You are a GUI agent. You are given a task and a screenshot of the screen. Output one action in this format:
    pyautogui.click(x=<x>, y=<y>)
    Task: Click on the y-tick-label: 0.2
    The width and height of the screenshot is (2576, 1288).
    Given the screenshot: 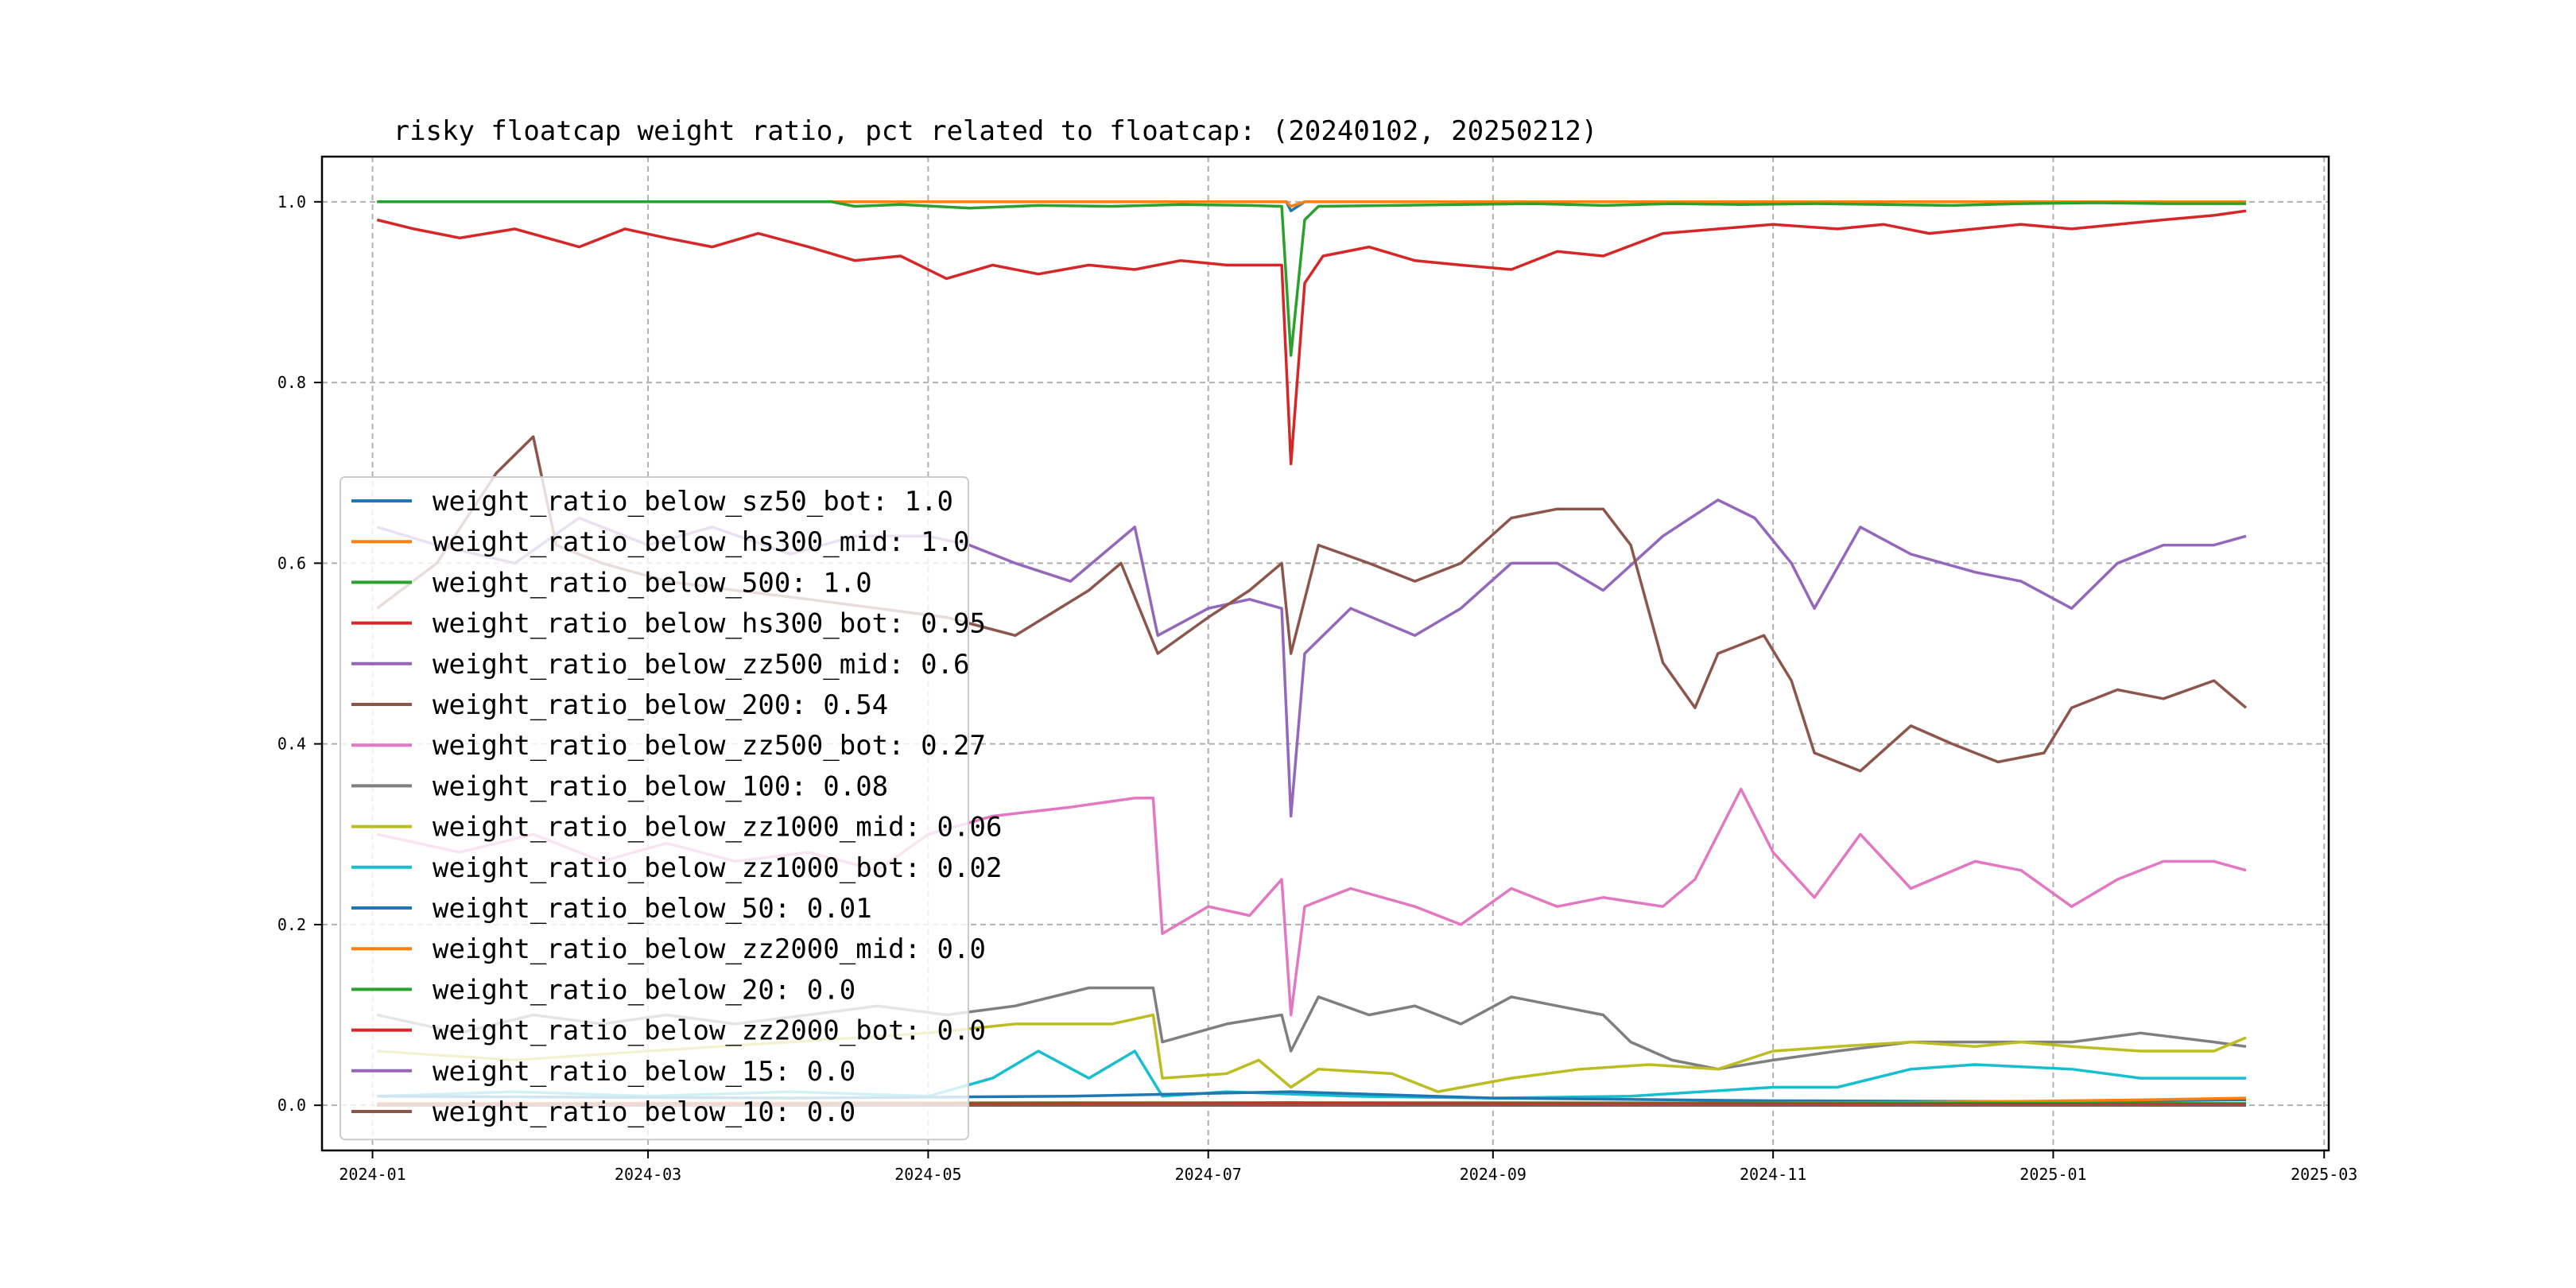 What is the action you would take?
    pyautogui.click(x=292, y=924)
    